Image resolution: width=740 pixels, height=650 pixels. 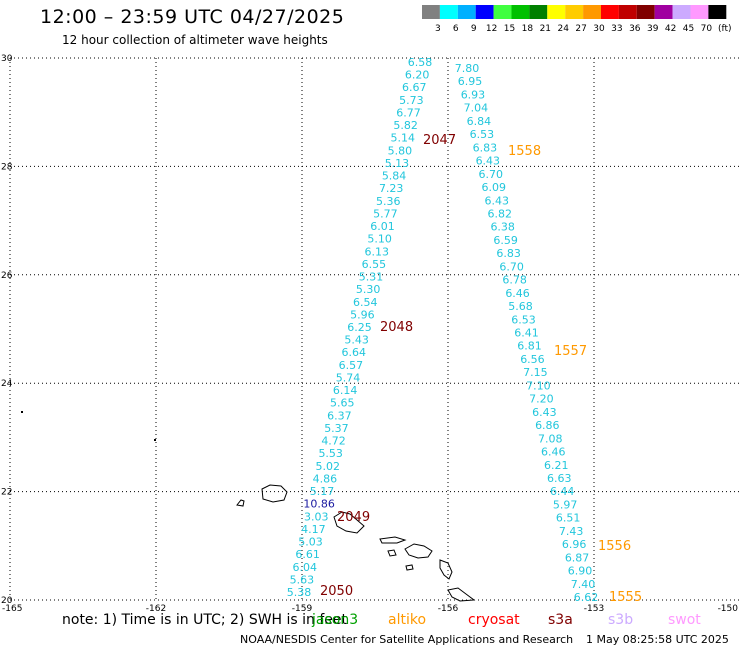 What do you see at coordinates (333, 441) in the screenshot?
I see `wave-height-value: 4.72` at bounding box center [333, 441].